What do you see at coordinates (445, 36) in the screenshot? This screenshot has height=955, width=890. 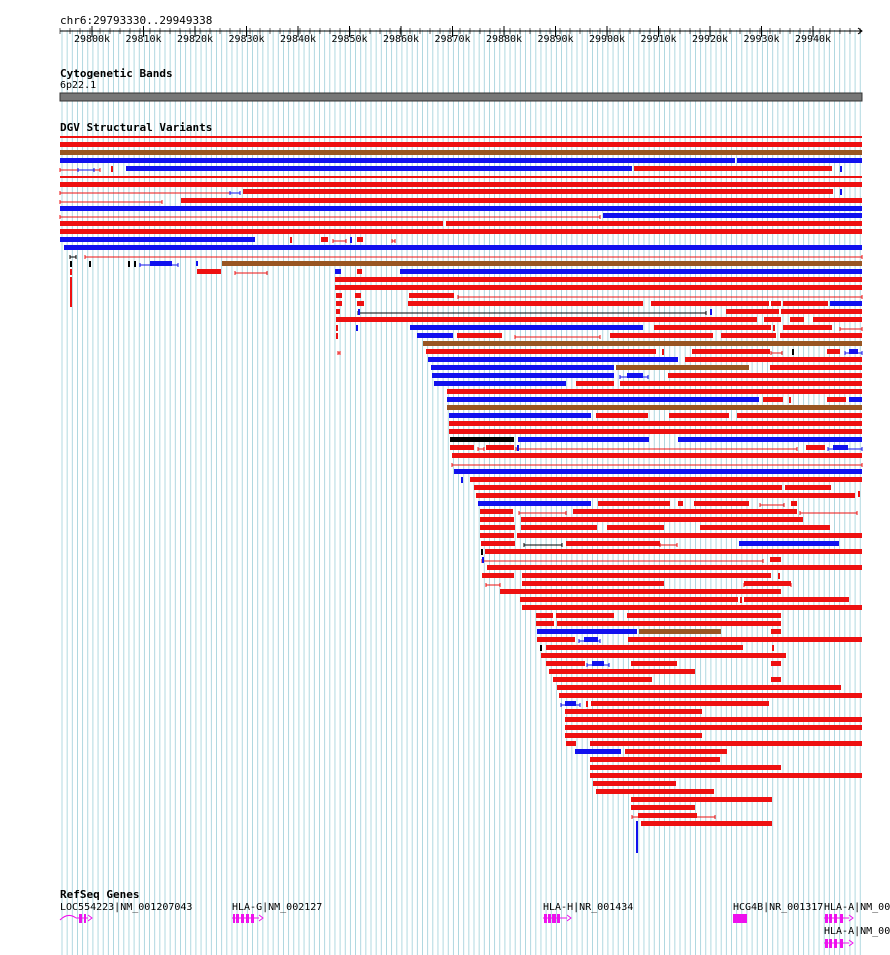 I see `coordinate-ruler` at bounding box center [445, 36].